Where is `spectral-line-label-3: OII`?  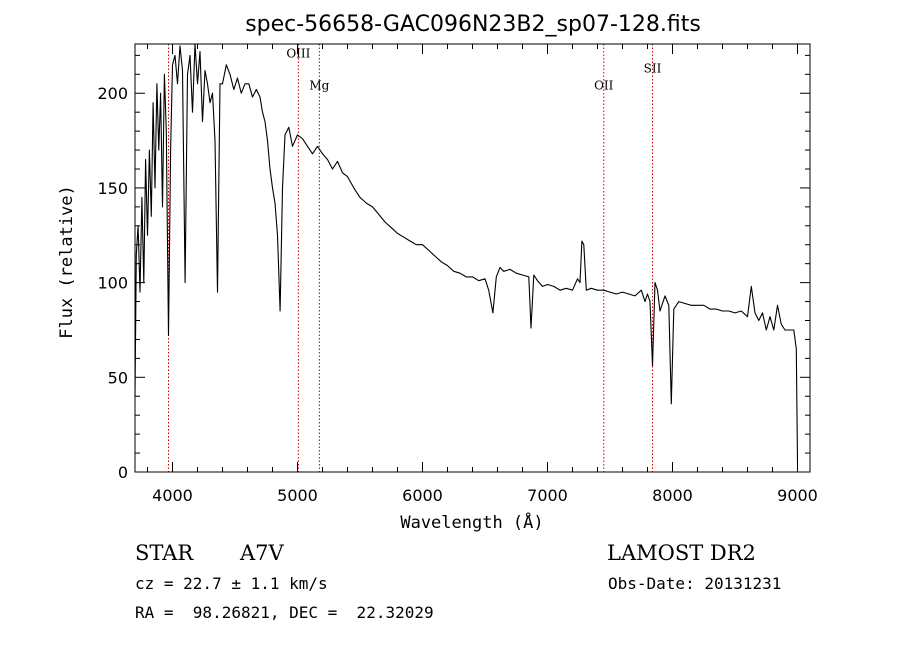
spectral-line-label-3: OII is located at coordinates (604, 85).